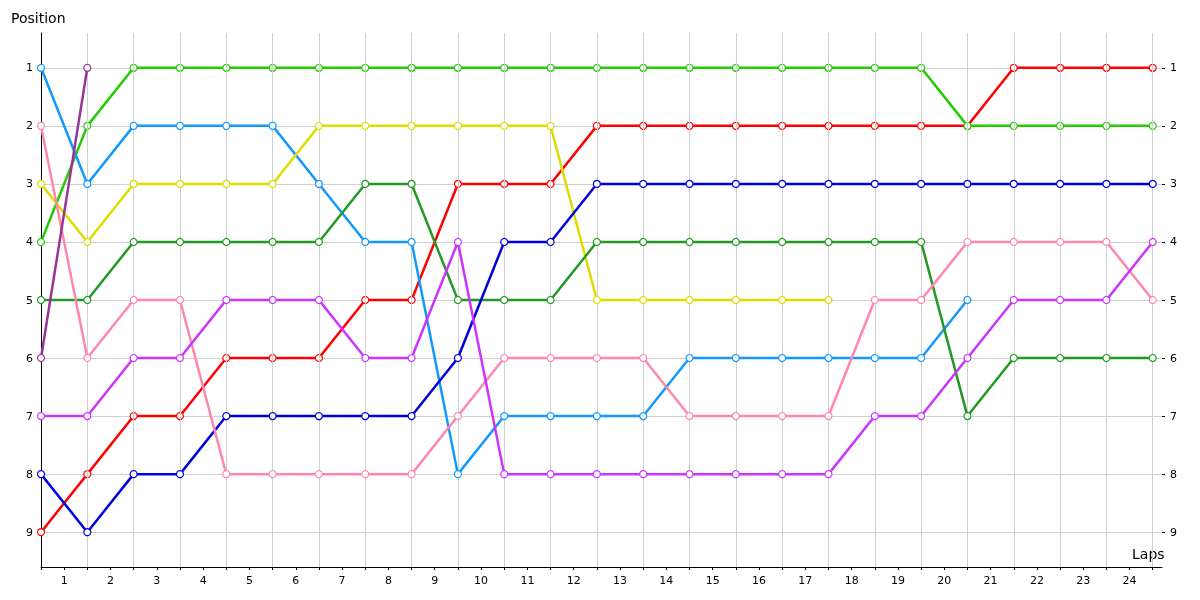 This screenshot has height=600, width=1200. I want to click on y-tick-label: 9, so click(29, 532).